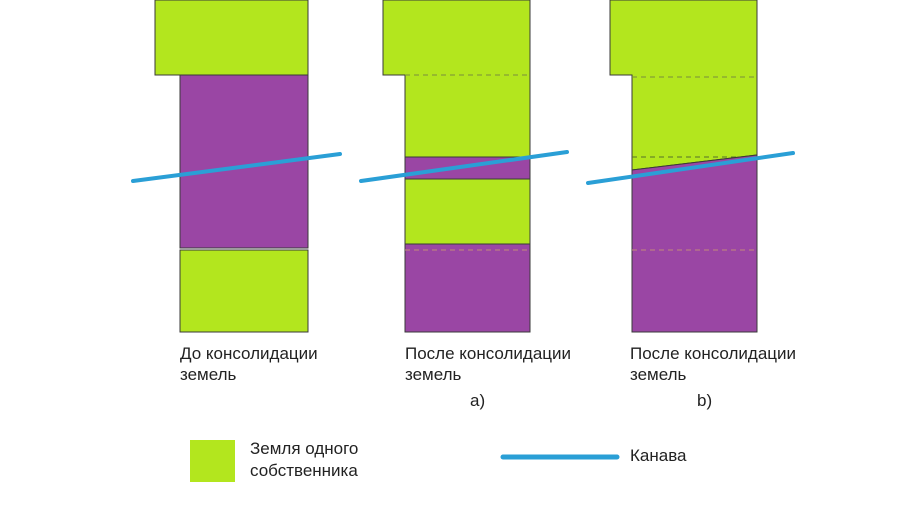 The height and width of the screenshot is (521, 900). Describe the element at coordinates (231, 38) in the screenshot. I see `parcel-green-top` at that location.